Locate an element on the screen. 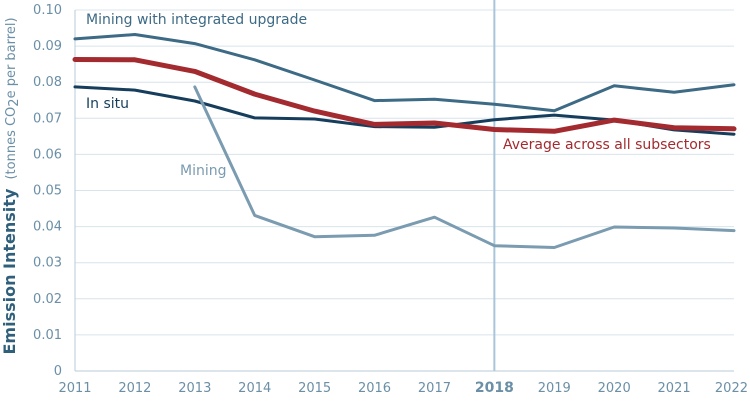 This screenshot has width=750, height=403. y-tick-label: 0.09 is located at coordinates (47, 46).